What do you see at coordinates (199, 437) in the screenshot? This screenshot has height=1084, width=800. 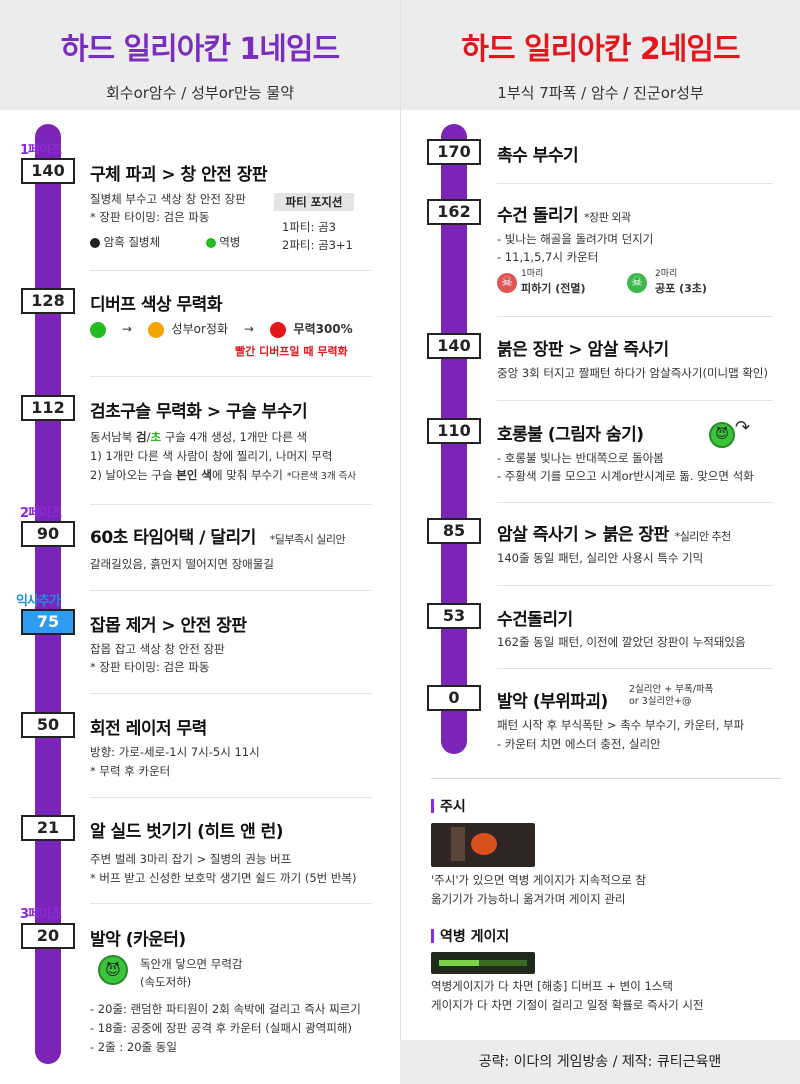 I see `text-112-1: 동서남북 검/초 구슬 4개 생성, 1개만 다른 색` at bounding box center [199, 437].